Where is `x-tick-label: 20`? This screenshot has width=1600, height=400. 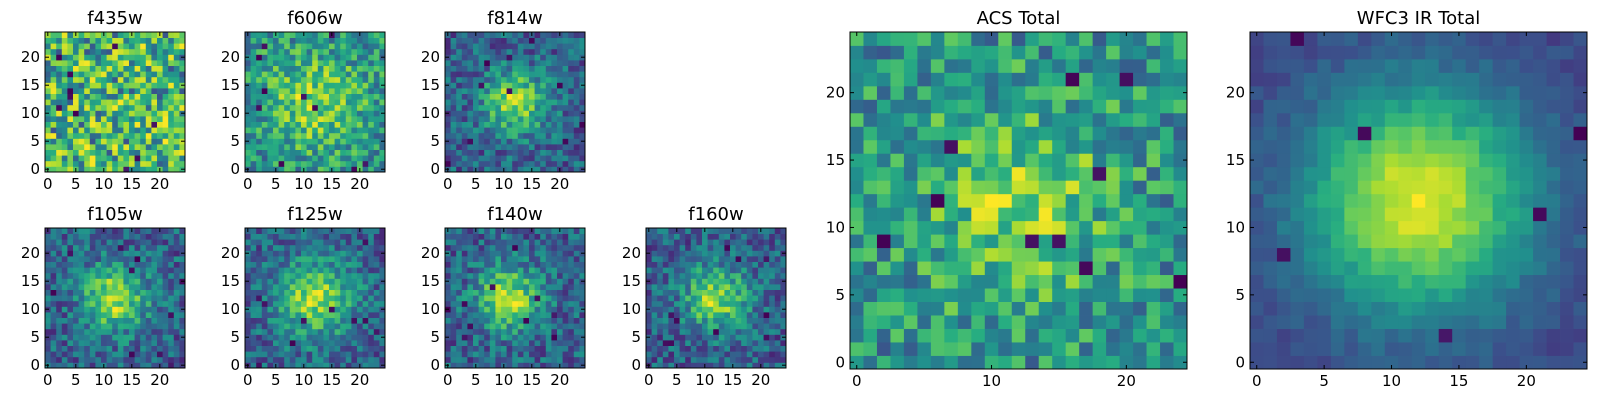 x-tick-label: 20 is located at coordinates (559, 380).